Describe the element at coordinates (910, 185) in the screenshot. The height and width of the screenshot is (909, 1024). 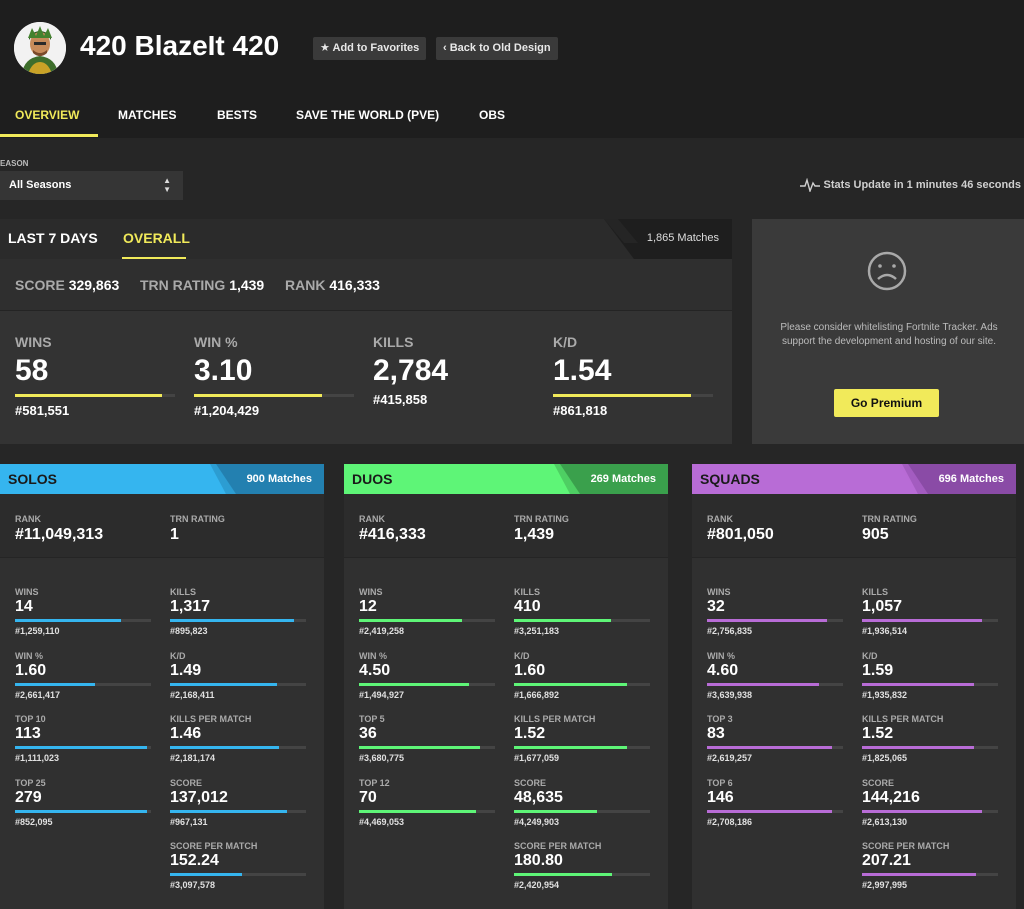
I see `stats-update: Stats Update in 1 minutes 46 seconds` at that location.